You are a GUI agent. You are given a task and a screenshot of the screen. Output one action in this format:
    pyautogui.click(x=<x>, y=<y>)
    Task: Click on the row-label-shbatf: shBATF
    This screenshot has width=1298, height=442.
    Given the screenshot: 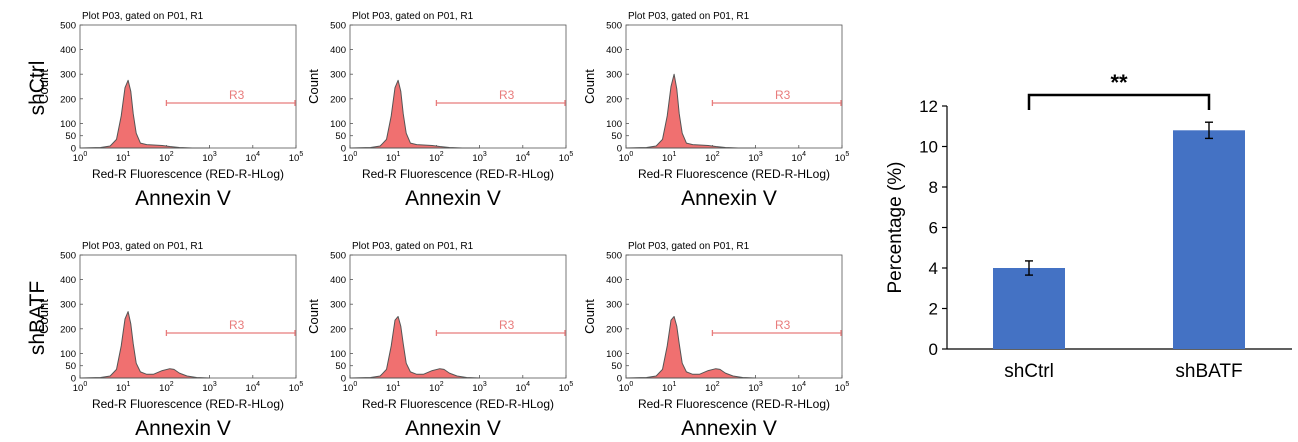 What is the action you would take?
    pyautogui.click(x=37, y=318)
    